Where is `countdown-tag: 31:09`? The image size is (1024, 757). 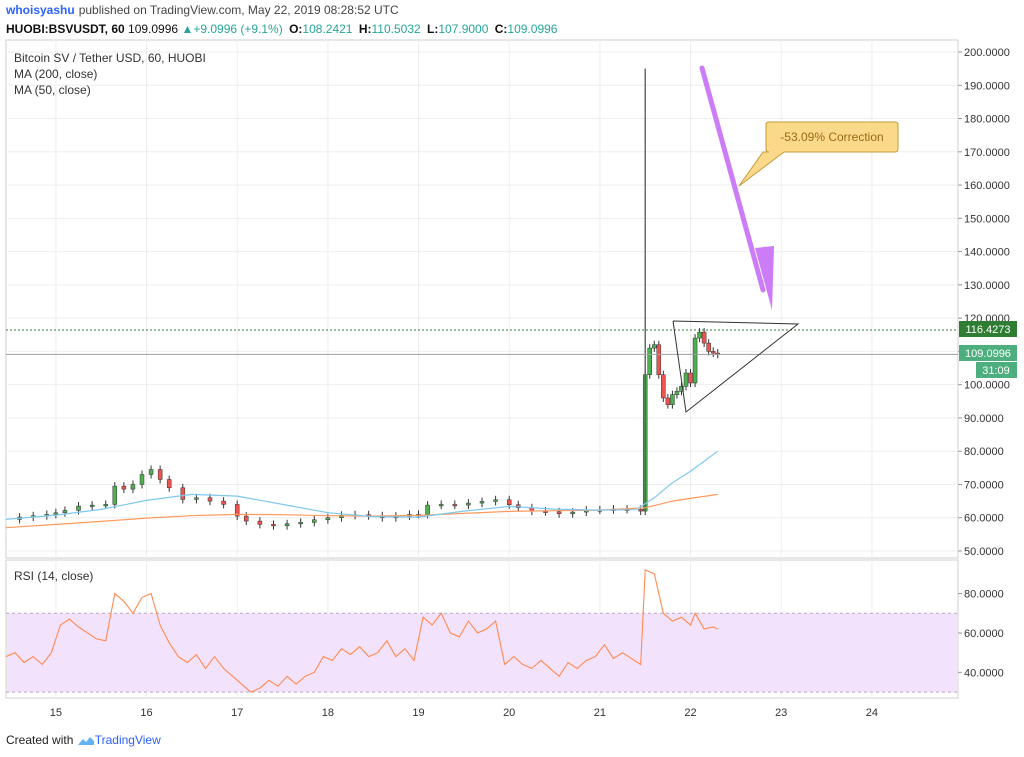
countdown-tag: 31:09 is located at coordinates (996, 370).